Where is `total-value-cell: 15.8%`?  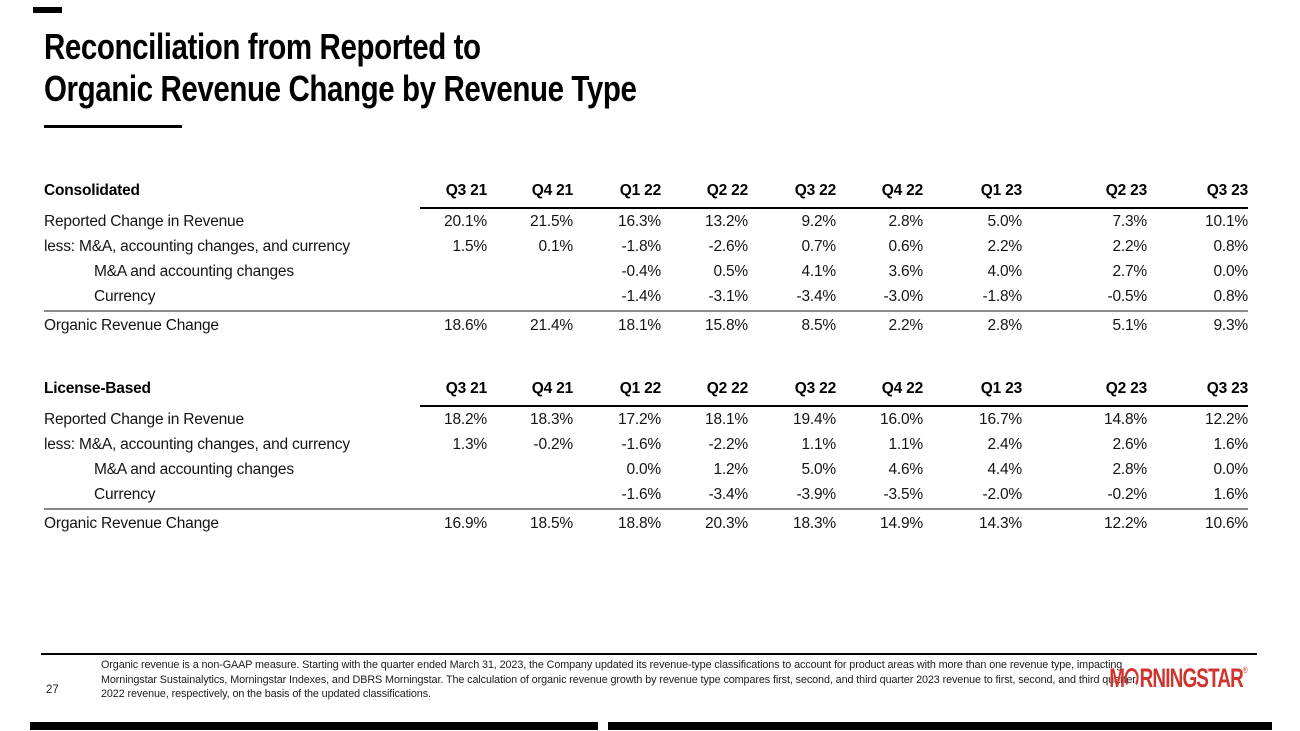 total-value-cell: 15.8% is located at coordinates (704, 324).